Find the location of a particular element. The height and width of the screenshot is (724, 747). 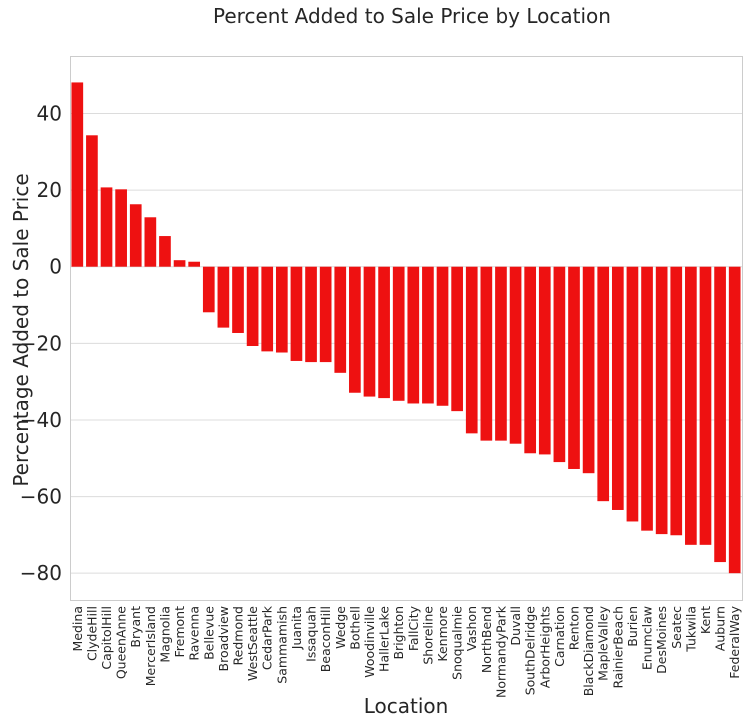

bar-broadview is located at coordinates (223, 297).